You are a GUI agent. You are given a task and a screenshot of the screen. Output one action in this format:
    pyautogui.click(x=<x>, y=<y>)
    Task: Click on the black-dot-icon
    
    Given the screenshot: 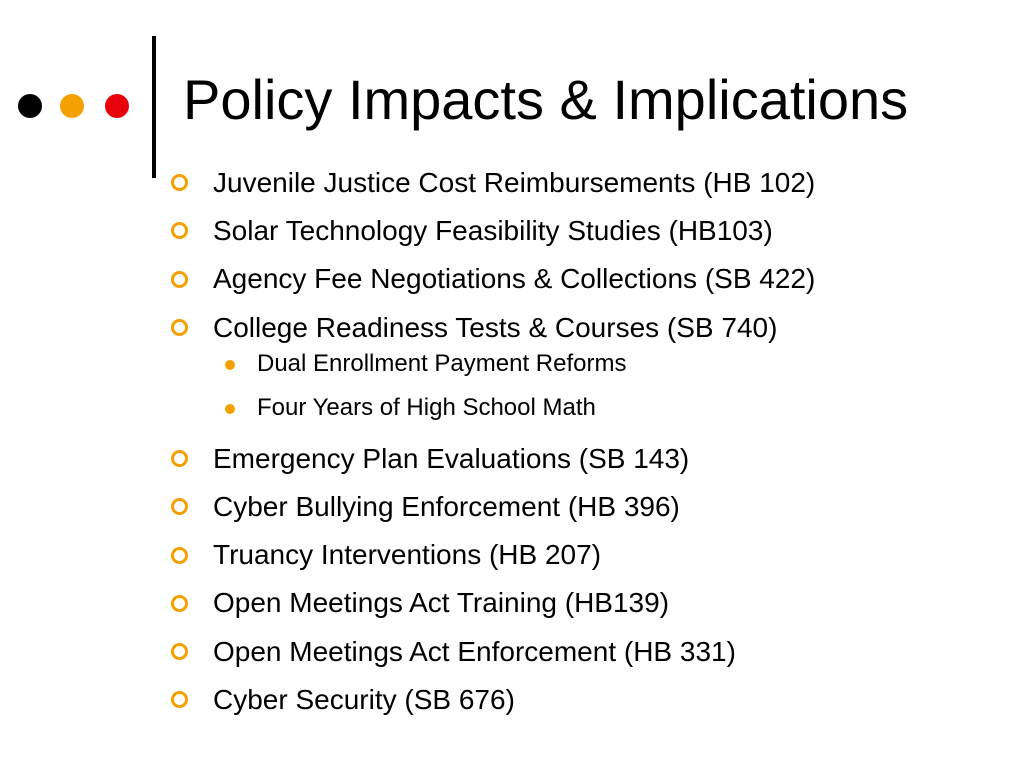 What is the action you would take?
    pyautogui.click(x=30, y=106)
    